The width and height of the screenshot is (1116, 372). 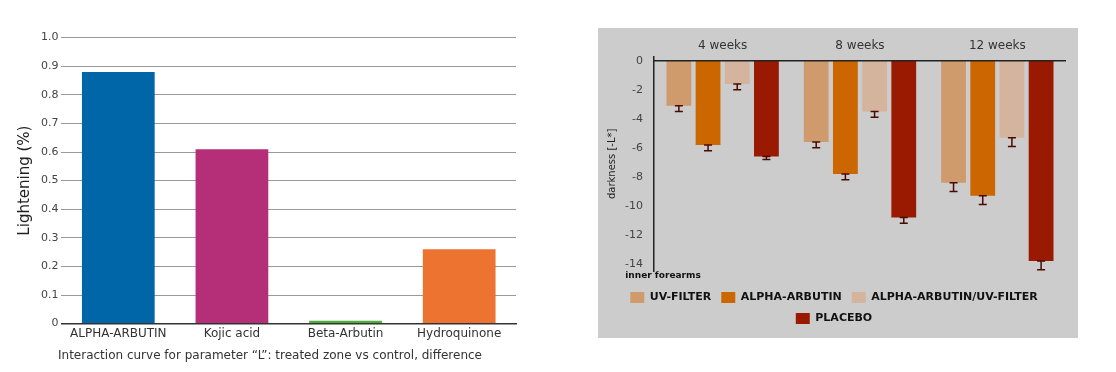 I want to click on legend-label: PLACEBO, so click(x=844, y=318).